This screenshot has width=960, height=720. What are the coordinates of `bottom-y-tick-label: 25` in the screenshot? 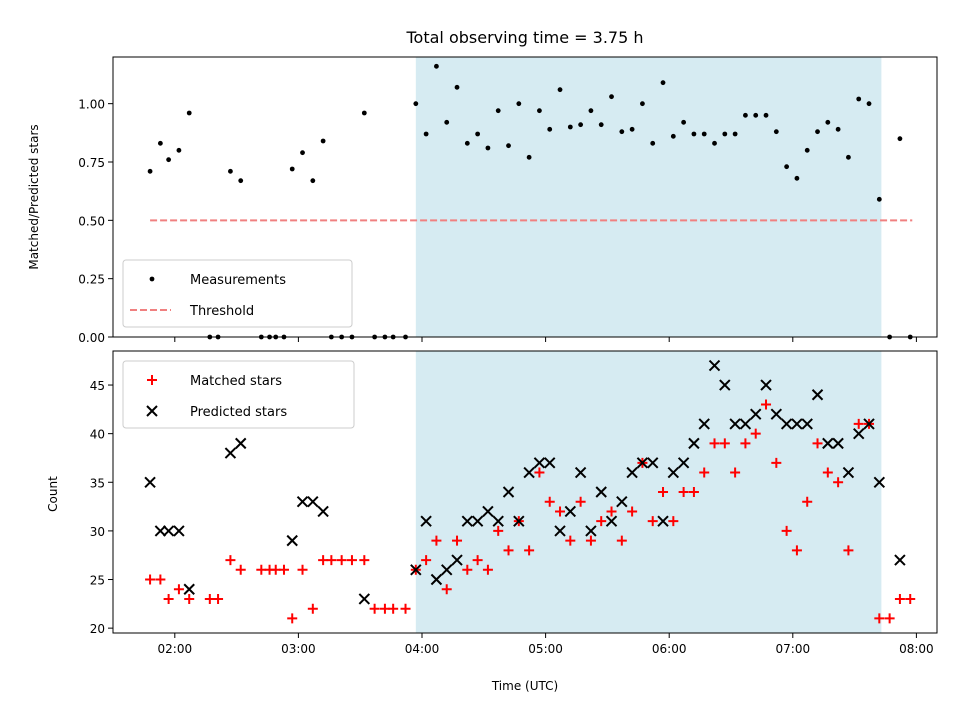 It's located at (97, 581).